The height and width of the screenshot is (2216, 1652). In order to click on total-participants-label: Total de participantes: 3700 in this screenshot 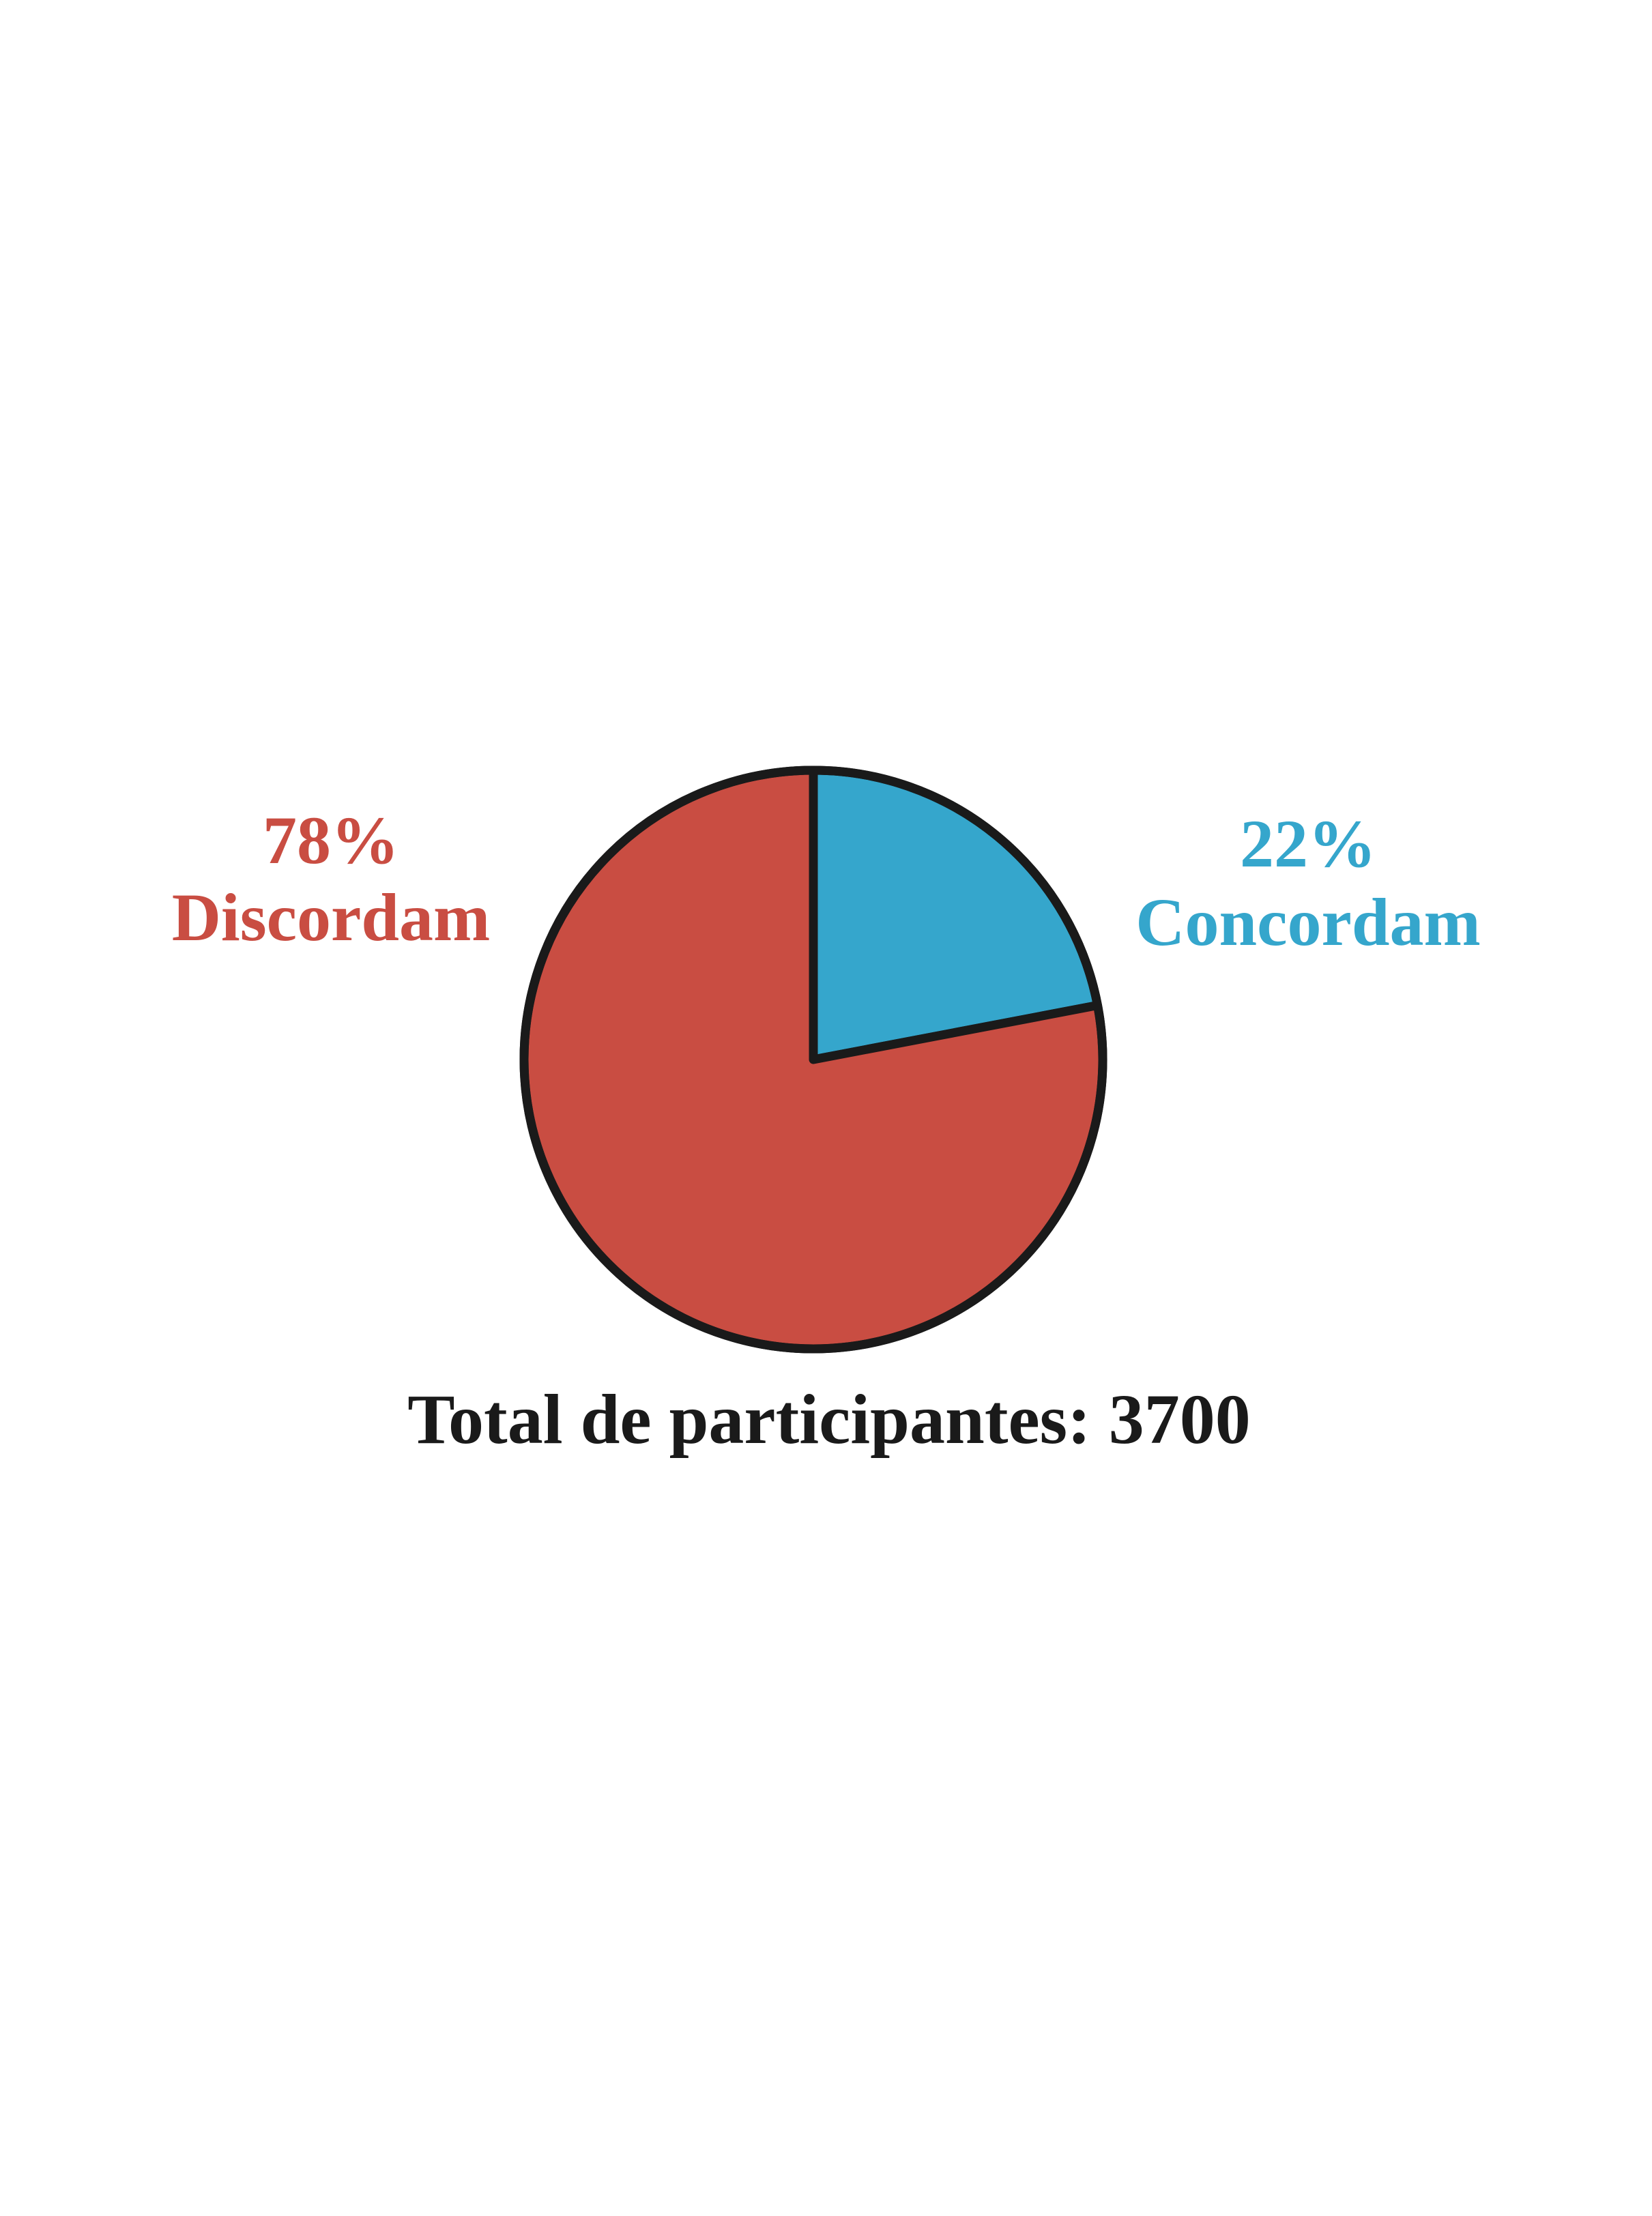, I will do `click(829, 1419)`.